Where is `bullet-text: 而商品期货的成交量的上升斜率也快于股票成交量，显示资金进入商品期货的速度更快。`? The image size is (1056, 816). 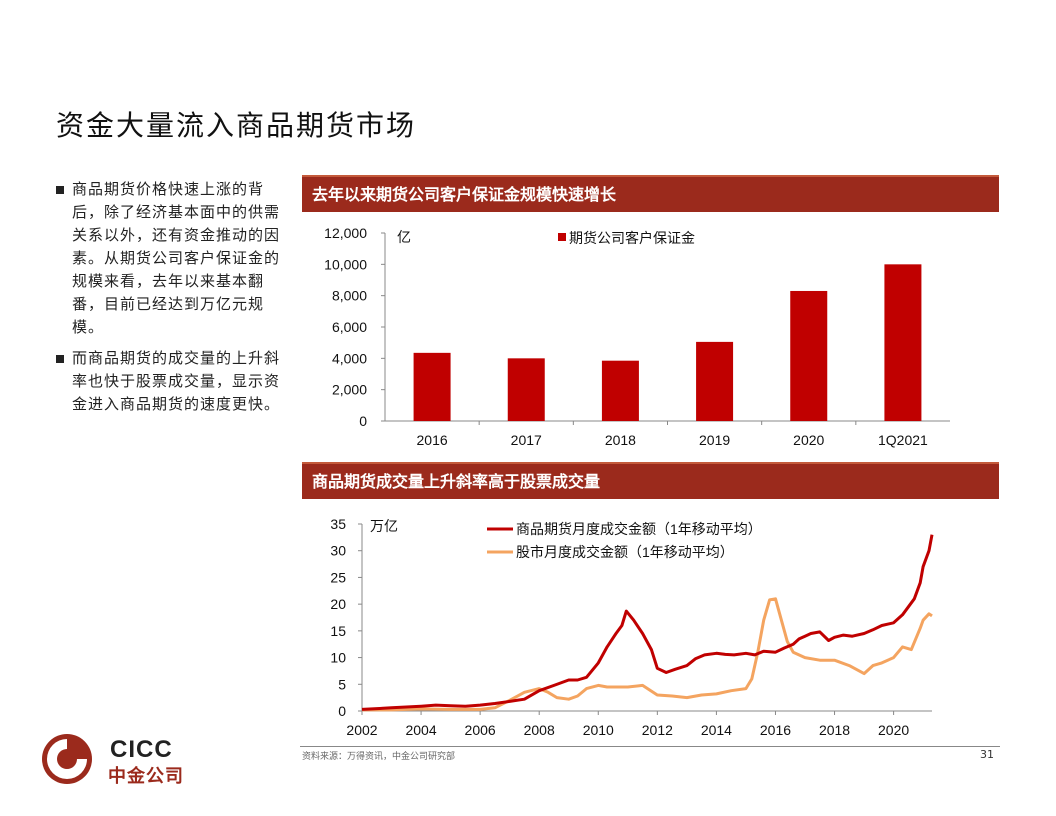
bullet-text: 而商品期货的成交量的上升斜率也快于股票成交量，显示资金进入商品期货的速度更快。 is located at coordinates (176, 381).